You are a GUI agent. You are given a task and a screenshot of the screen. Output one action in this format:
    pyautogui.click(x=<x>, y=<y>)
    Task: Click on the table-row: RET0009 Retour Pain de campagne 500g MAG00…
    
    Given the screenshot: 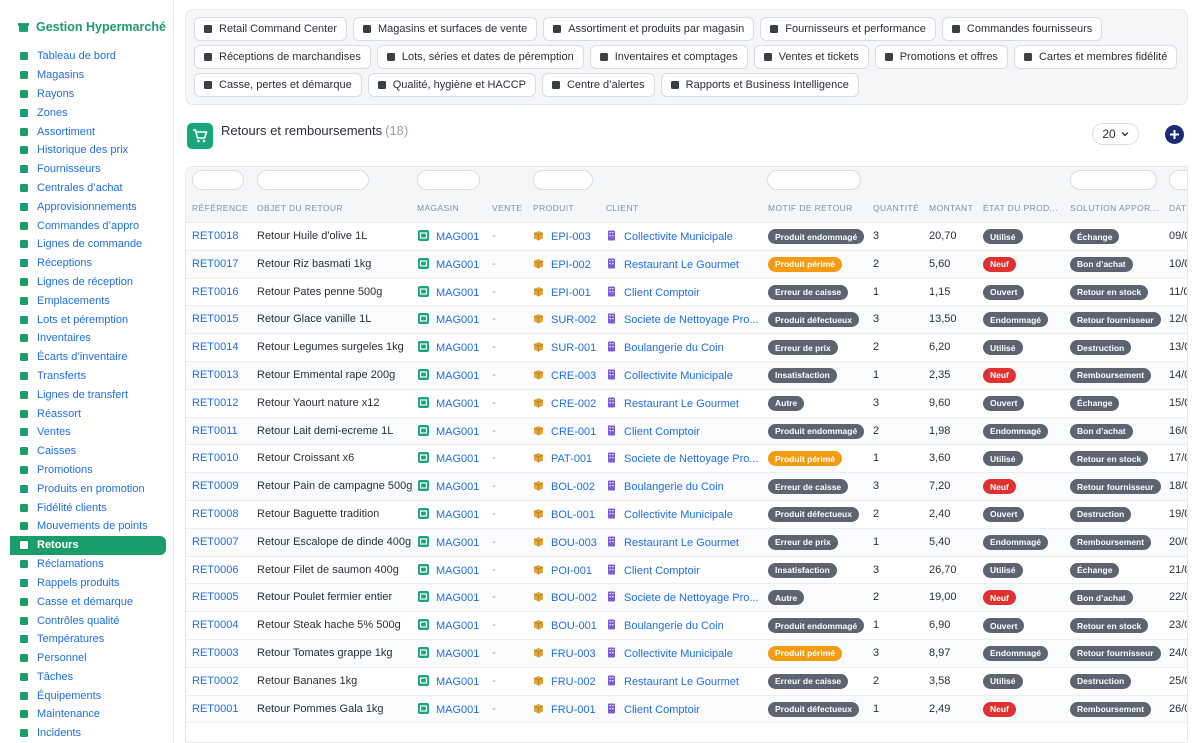 What is the action you would take?
    pyautogui.click(x=686, y=487)
    